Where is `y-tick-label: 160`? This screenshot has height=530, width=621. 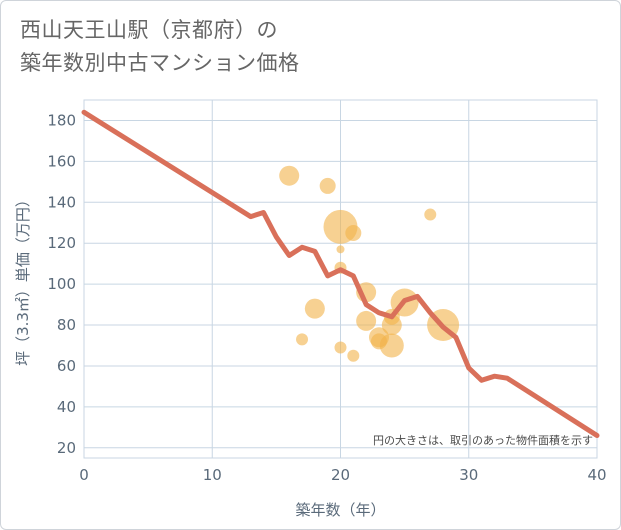
y-tick-label: 160 is located at coordinates (61, 161).